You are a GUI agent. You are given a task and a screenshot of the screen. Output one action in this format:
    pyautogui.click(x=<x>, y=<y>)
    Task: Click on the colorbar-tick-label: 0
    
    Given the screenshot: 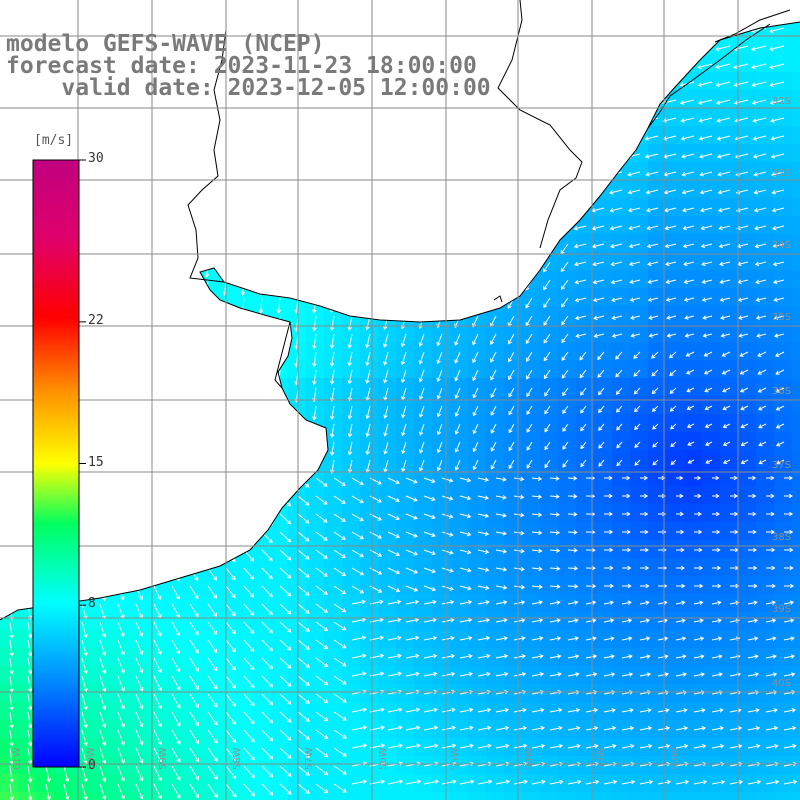 What is the action you would take?
    pyautogui.click(x=92, y=765)
    